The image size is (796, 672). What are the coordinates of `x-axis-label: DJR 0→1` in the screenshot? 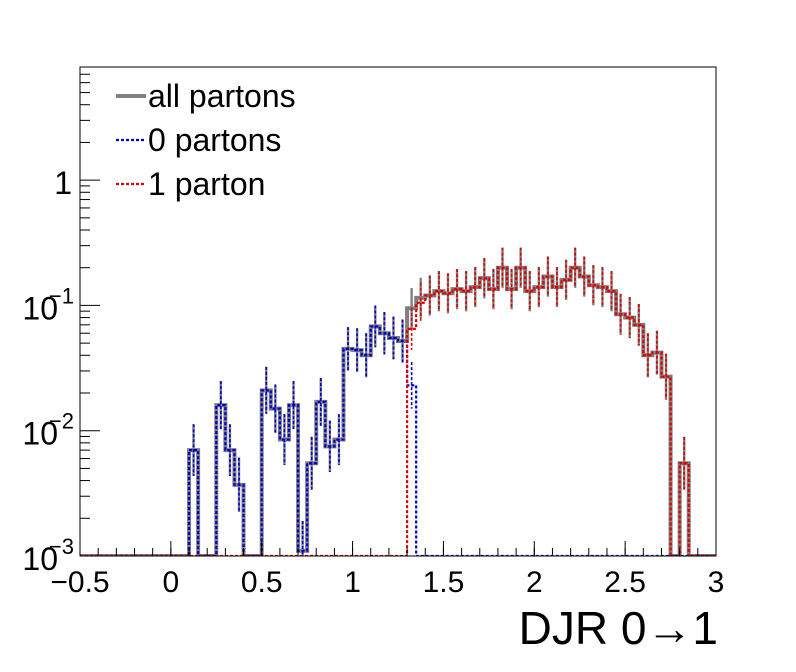 It's located at (618, 628).